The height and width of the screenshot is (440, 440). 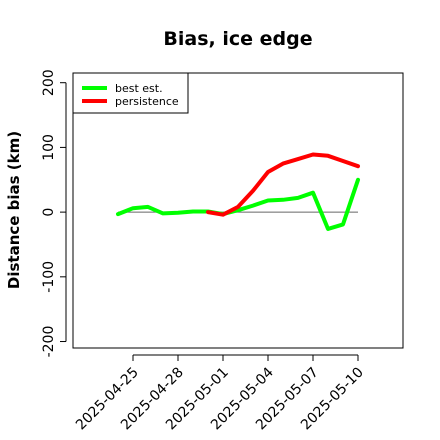 What do you see at coordinates (139, 88) in the screenshot?
I see `legend-label: best est.` at bounding box center [139, 88].